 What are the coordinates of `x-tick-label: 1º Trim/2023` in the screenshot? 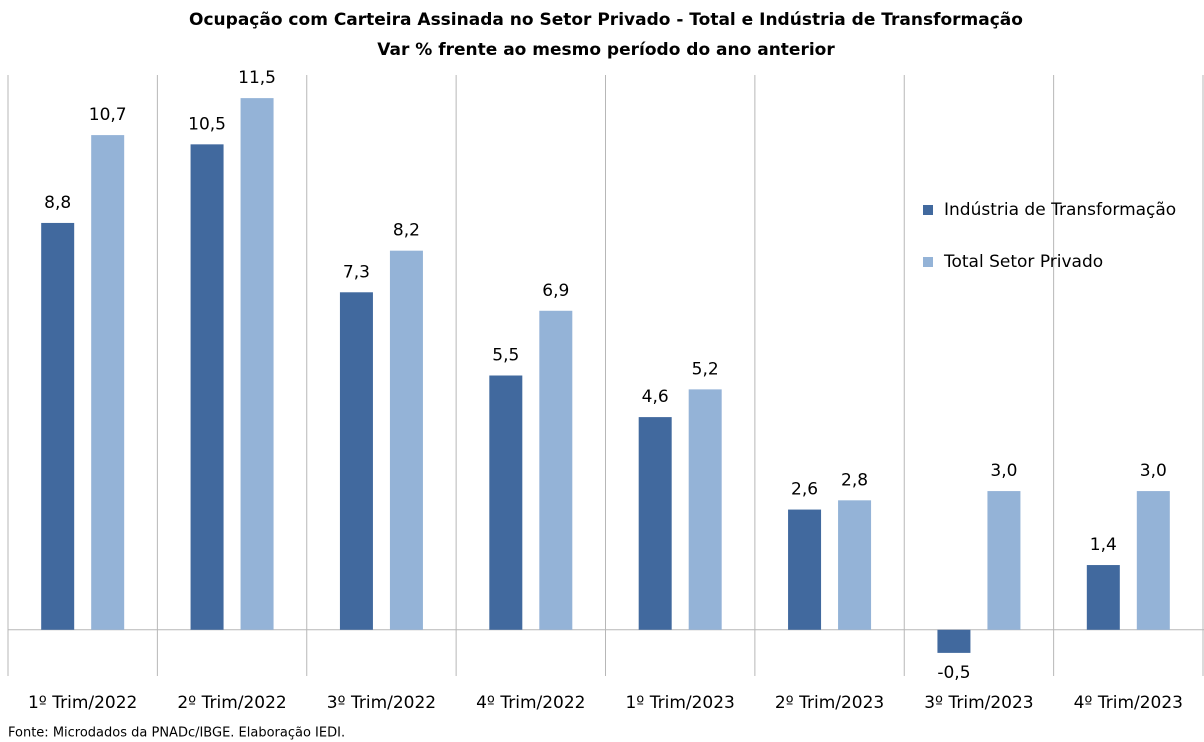 It's located at (679, 703).